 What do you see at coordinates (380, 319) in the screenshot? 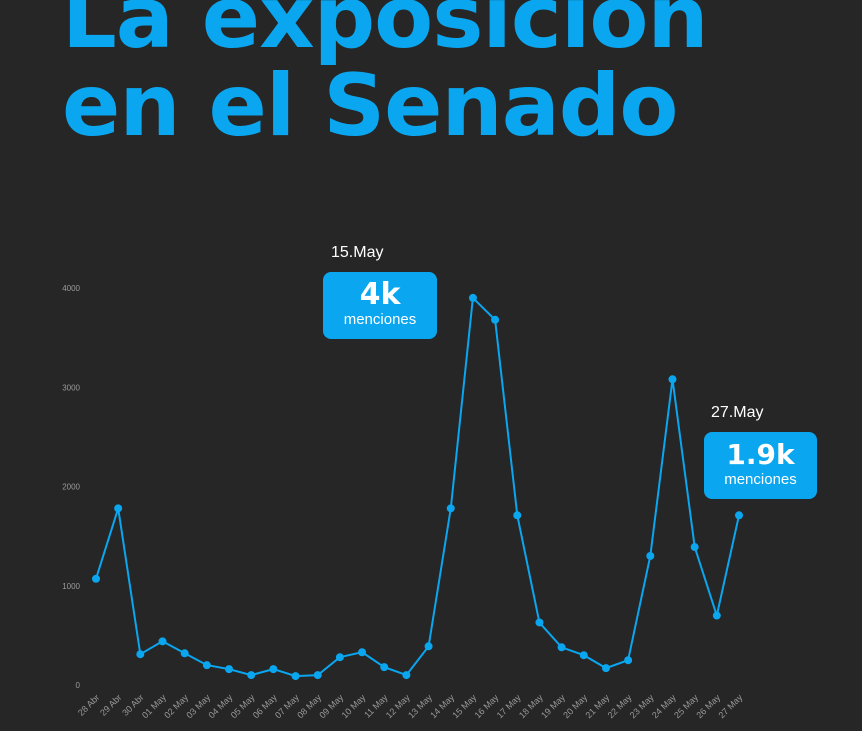
I see `annotation-label-may15: menciones` at bounding box center [380, 319].